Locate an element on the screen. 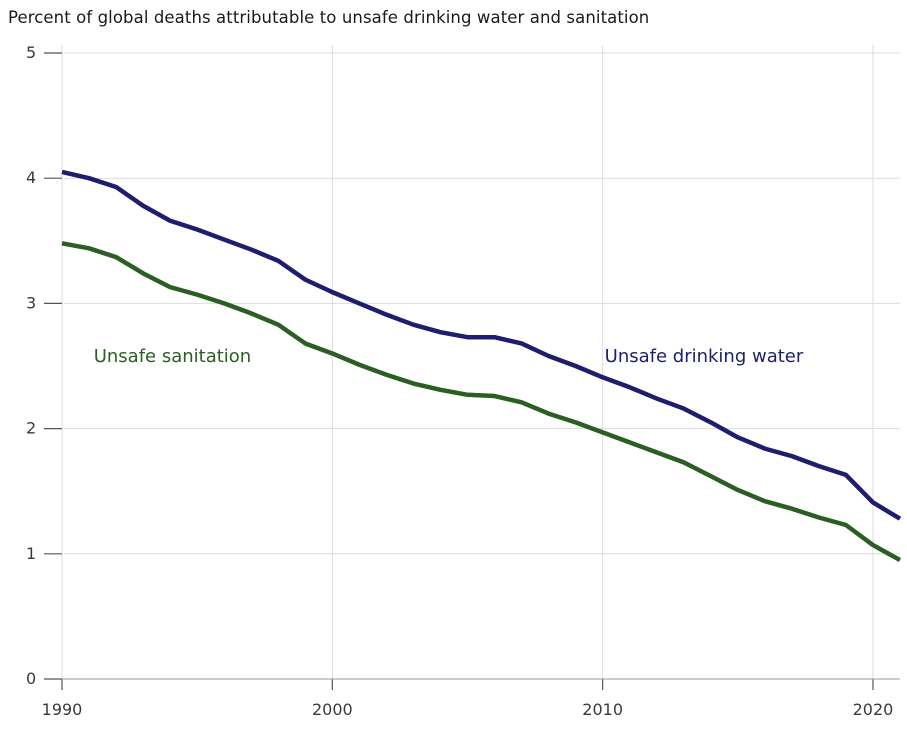 This screenshot has width=907, height=733. y-tick-label: 0 is located at coordinates (31, 678).